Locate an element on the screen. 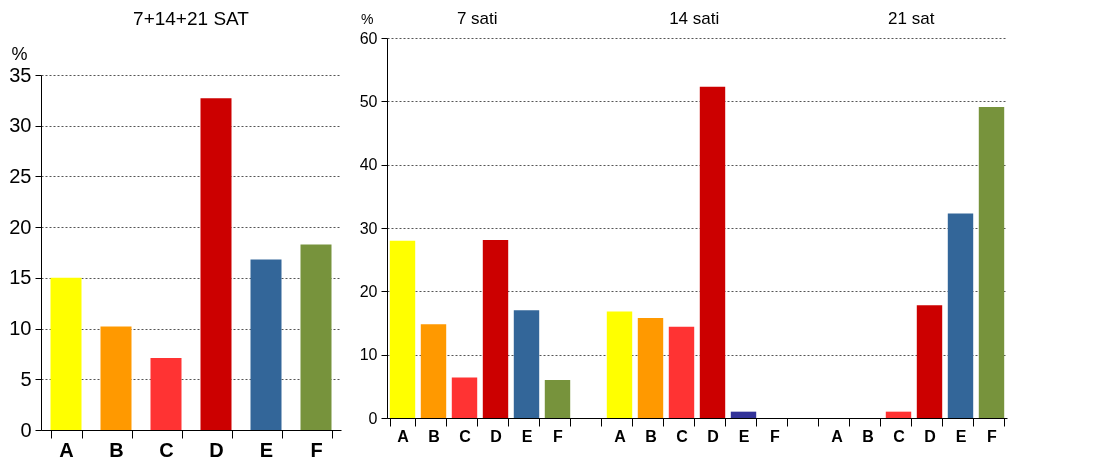 The height and width of the screenshot is (468, 1098). y-tick-label: 25 is located at coordinates (20, 175).